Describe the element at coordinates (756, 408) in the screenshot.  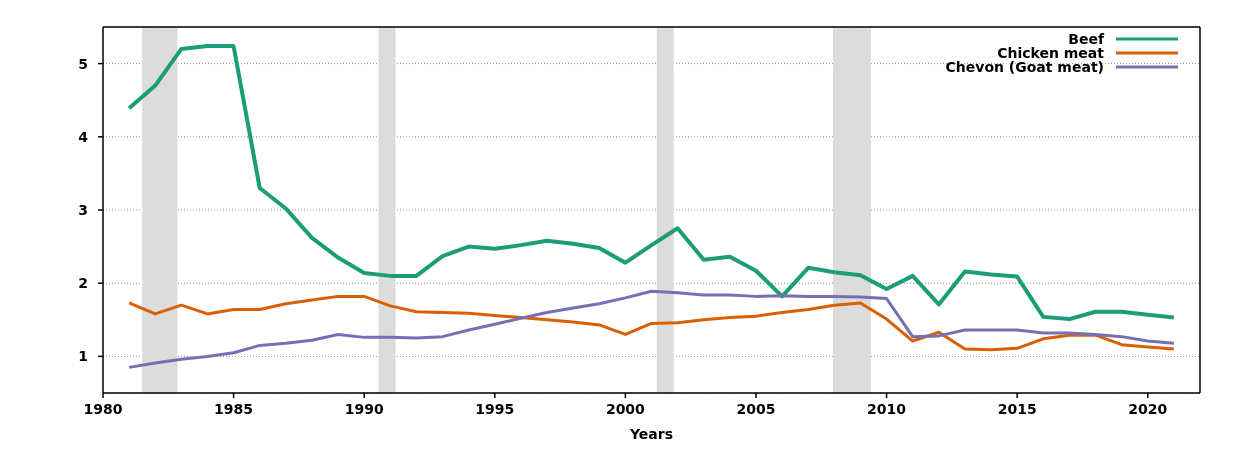
I see `x-tick-label: 2005` at that location.